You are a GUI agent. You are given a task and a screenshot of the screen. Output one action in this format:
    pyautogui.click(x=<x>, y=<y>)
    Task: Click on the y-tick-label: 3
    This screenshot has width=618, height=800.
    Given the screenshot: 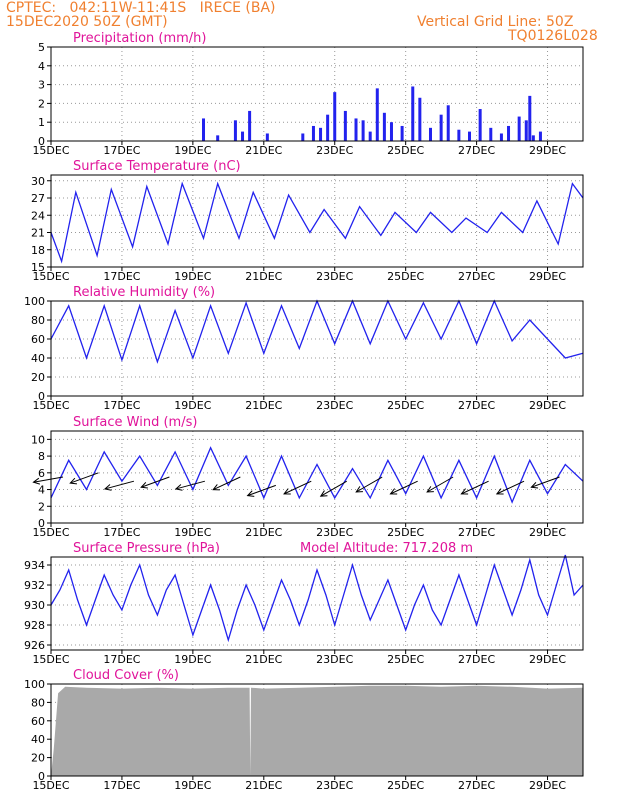 What is the action you would take?
    pyautogui.click(x=41, y=85)
    